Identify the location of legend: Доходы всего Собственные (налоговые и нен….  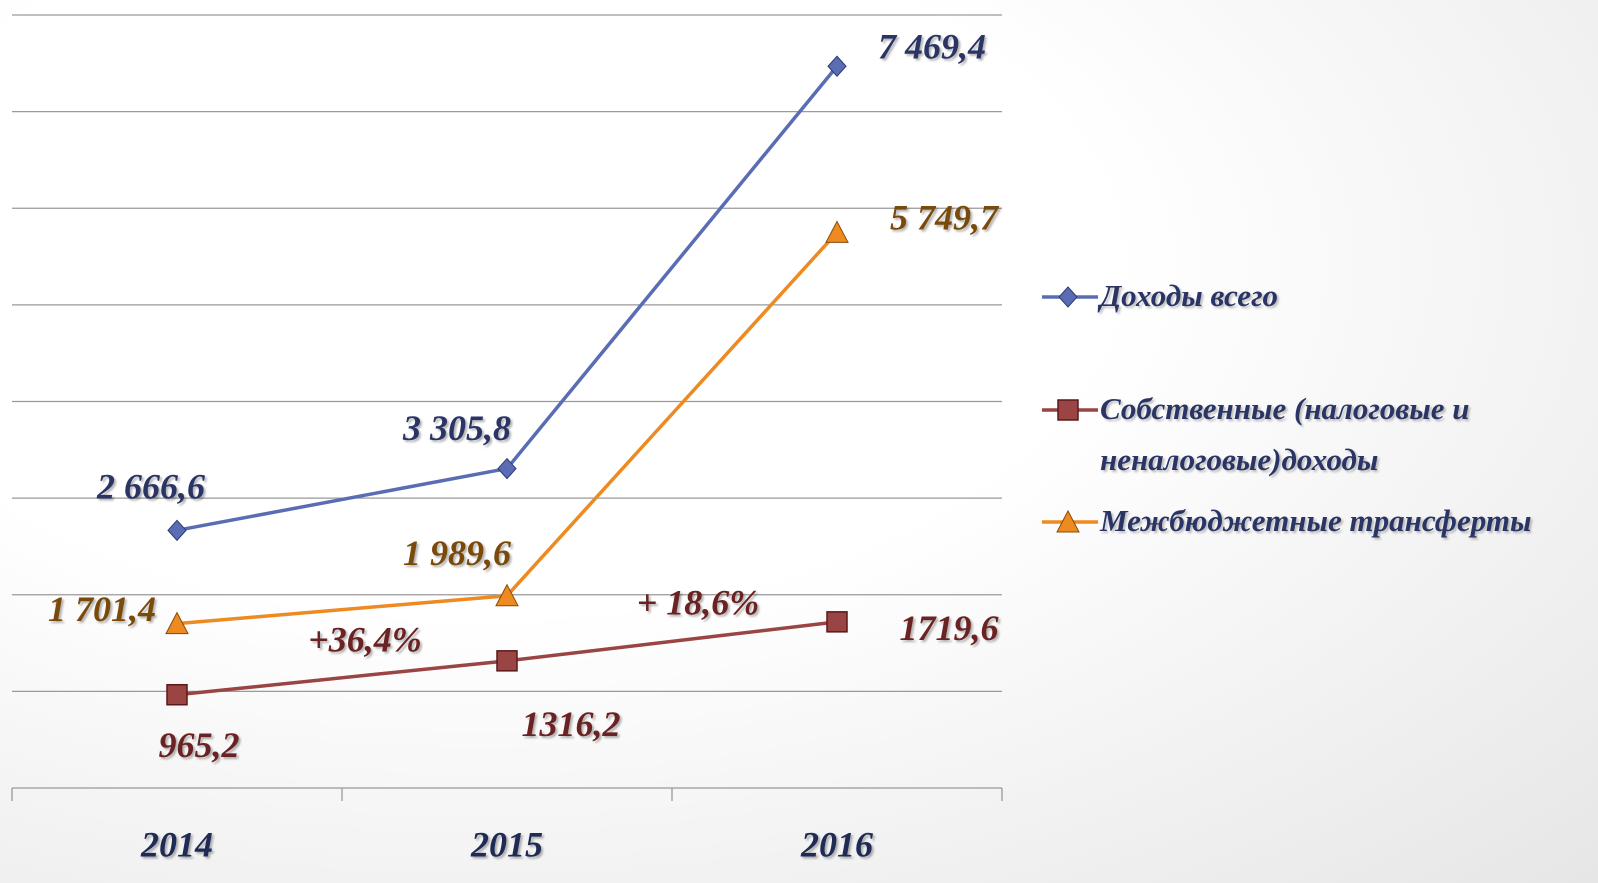
(1310, 413).